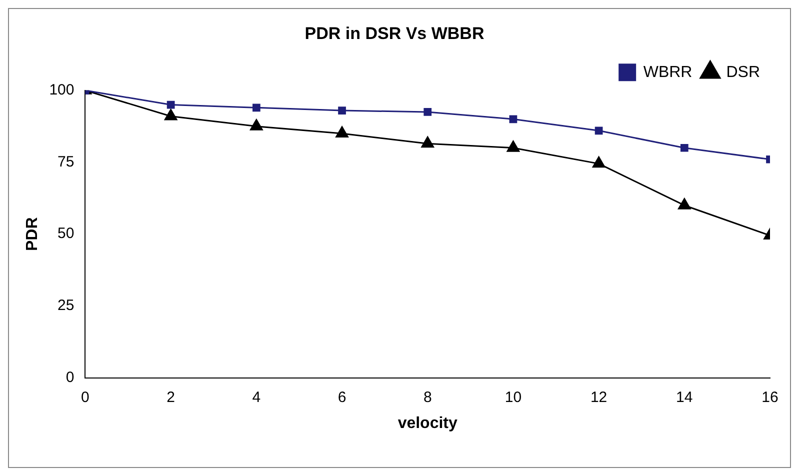 This screenshot has width=799, height=476. I want to click on y-tick-label: 25, so click(66, 305).